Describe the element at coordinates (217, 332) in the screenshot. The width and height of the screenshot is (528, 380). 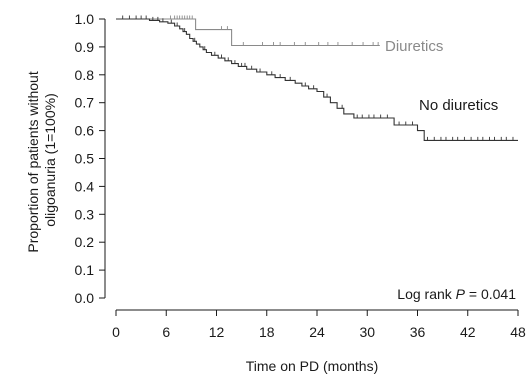
I see `x-tick-label: 12` at that location.